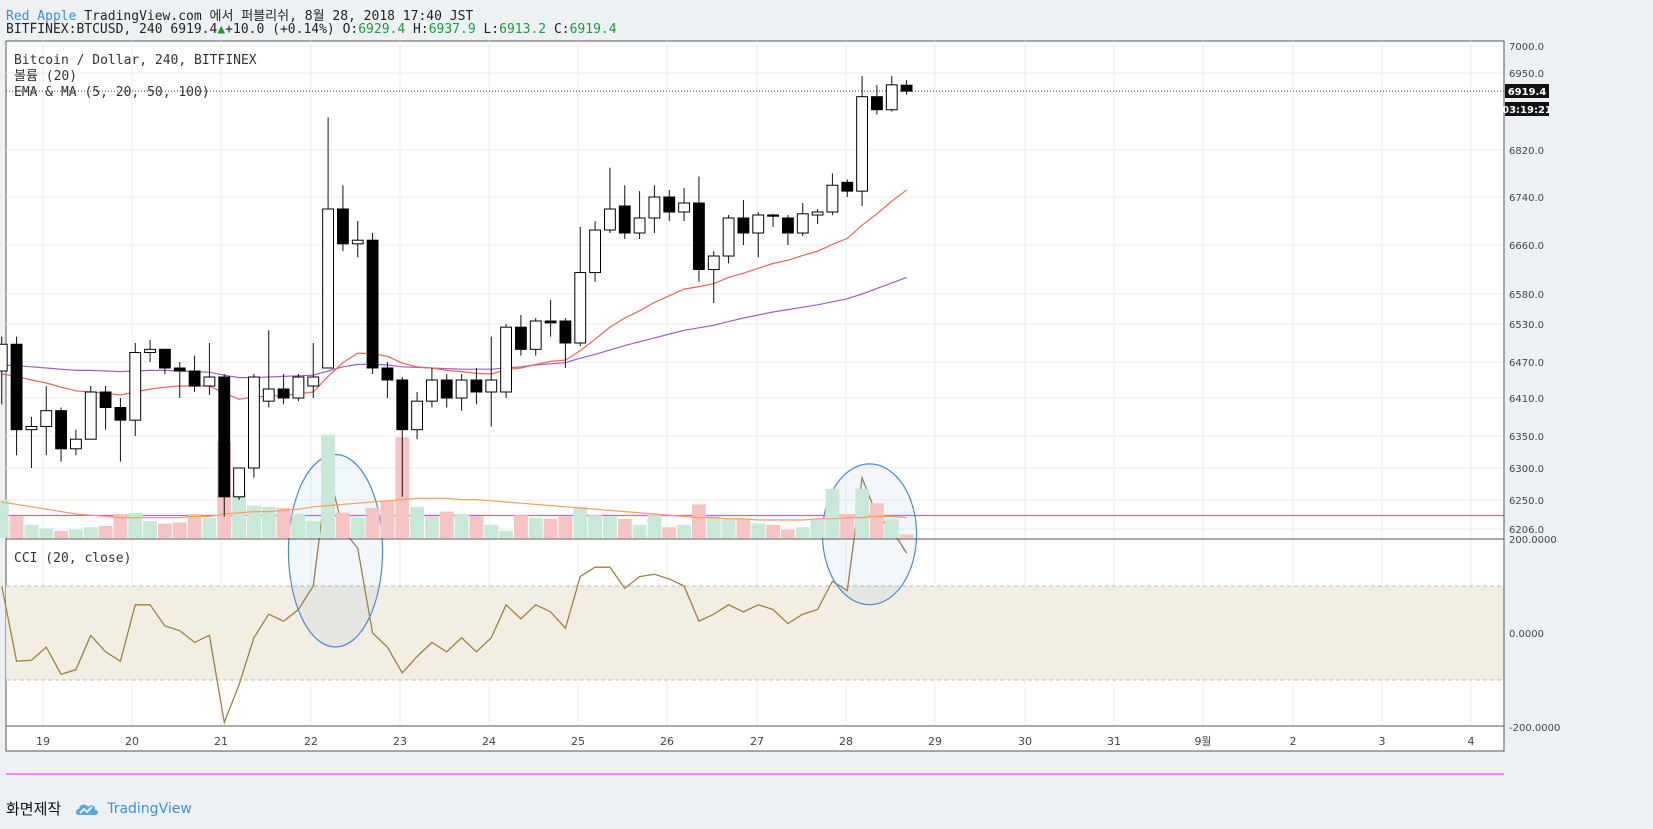 This screenshot has height=829, width=1653. I want to click on price-badge: 6919.4, so click(1527, 91).